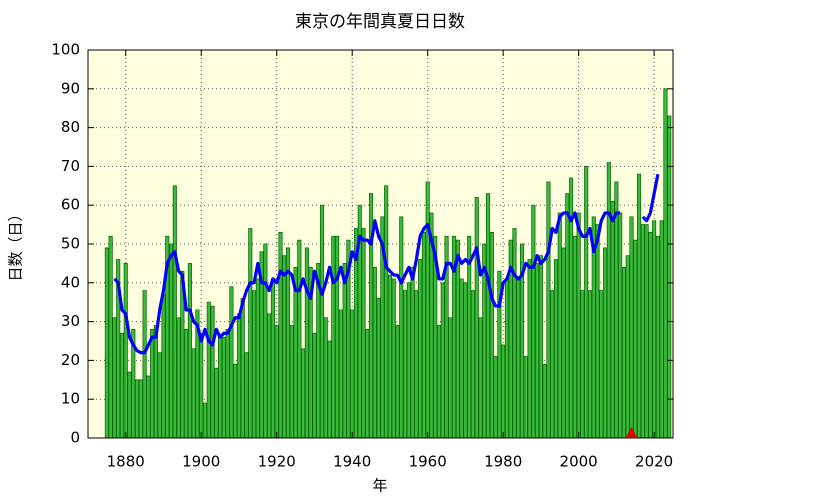 Image resolution: width=833 pixels, height=502 pixels. Describe the element at coordinates (70, 127) in the screenshot. I see `y-tick-label: 80` at that location.